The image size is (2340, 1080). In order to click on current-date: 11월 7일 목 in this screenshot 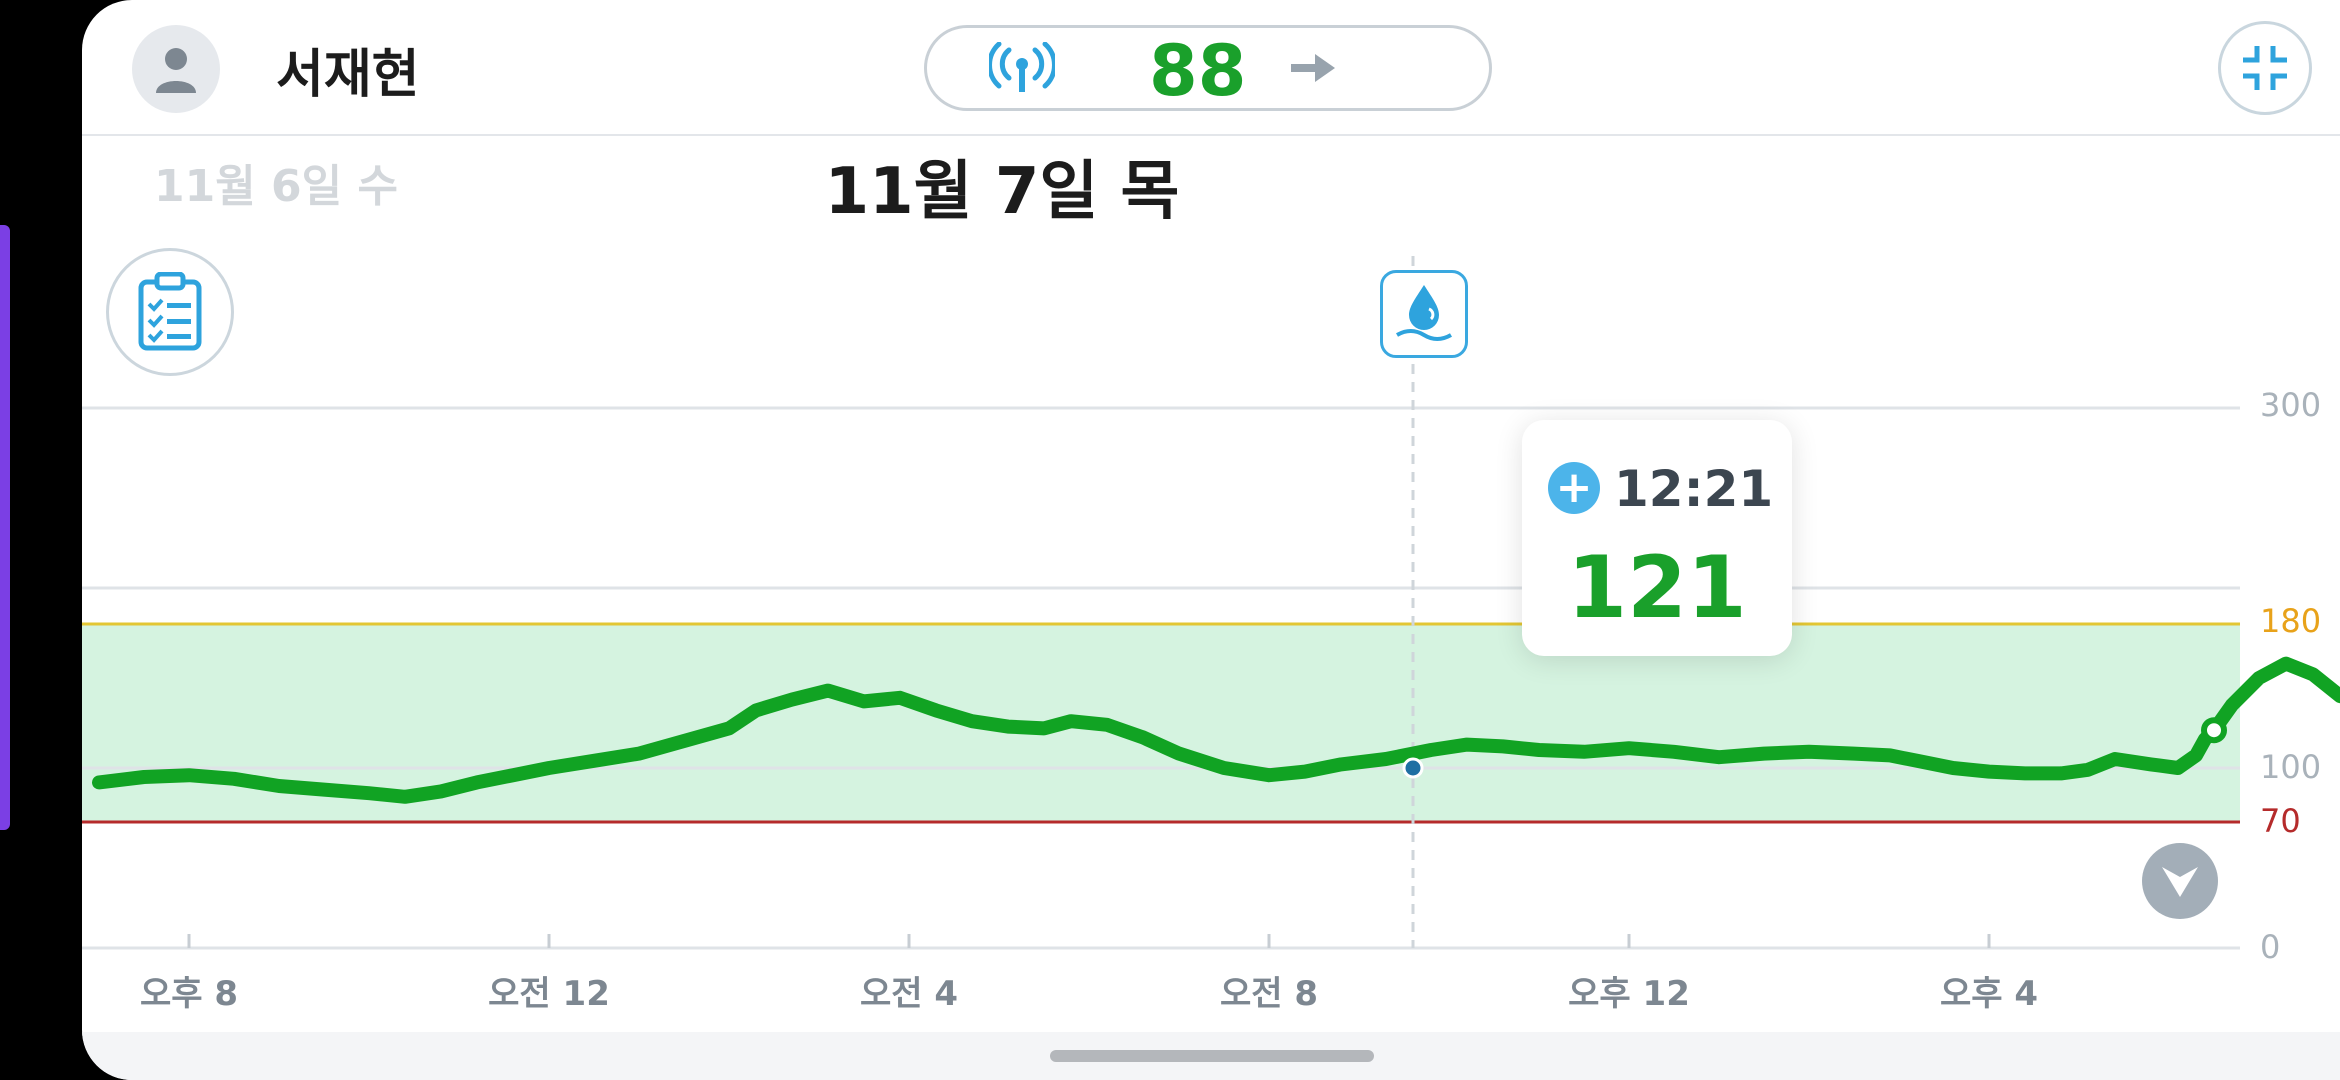, I will do `click(1002, 192)`.